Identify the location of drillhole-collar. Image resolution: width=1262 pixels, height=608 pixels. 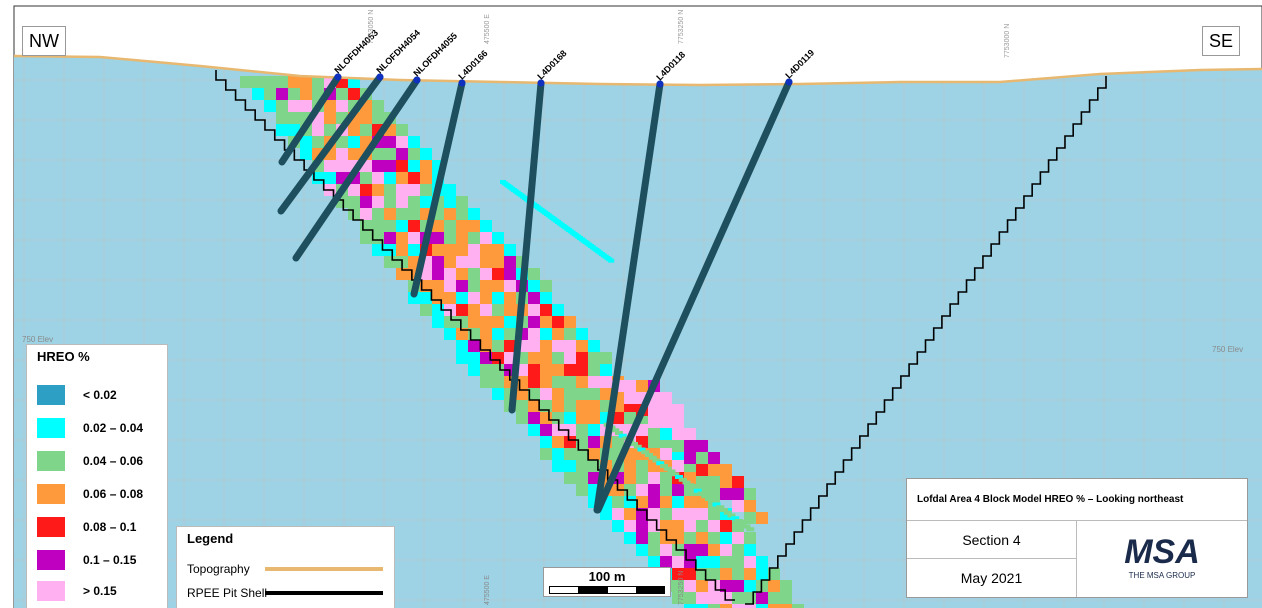
(541, 83).